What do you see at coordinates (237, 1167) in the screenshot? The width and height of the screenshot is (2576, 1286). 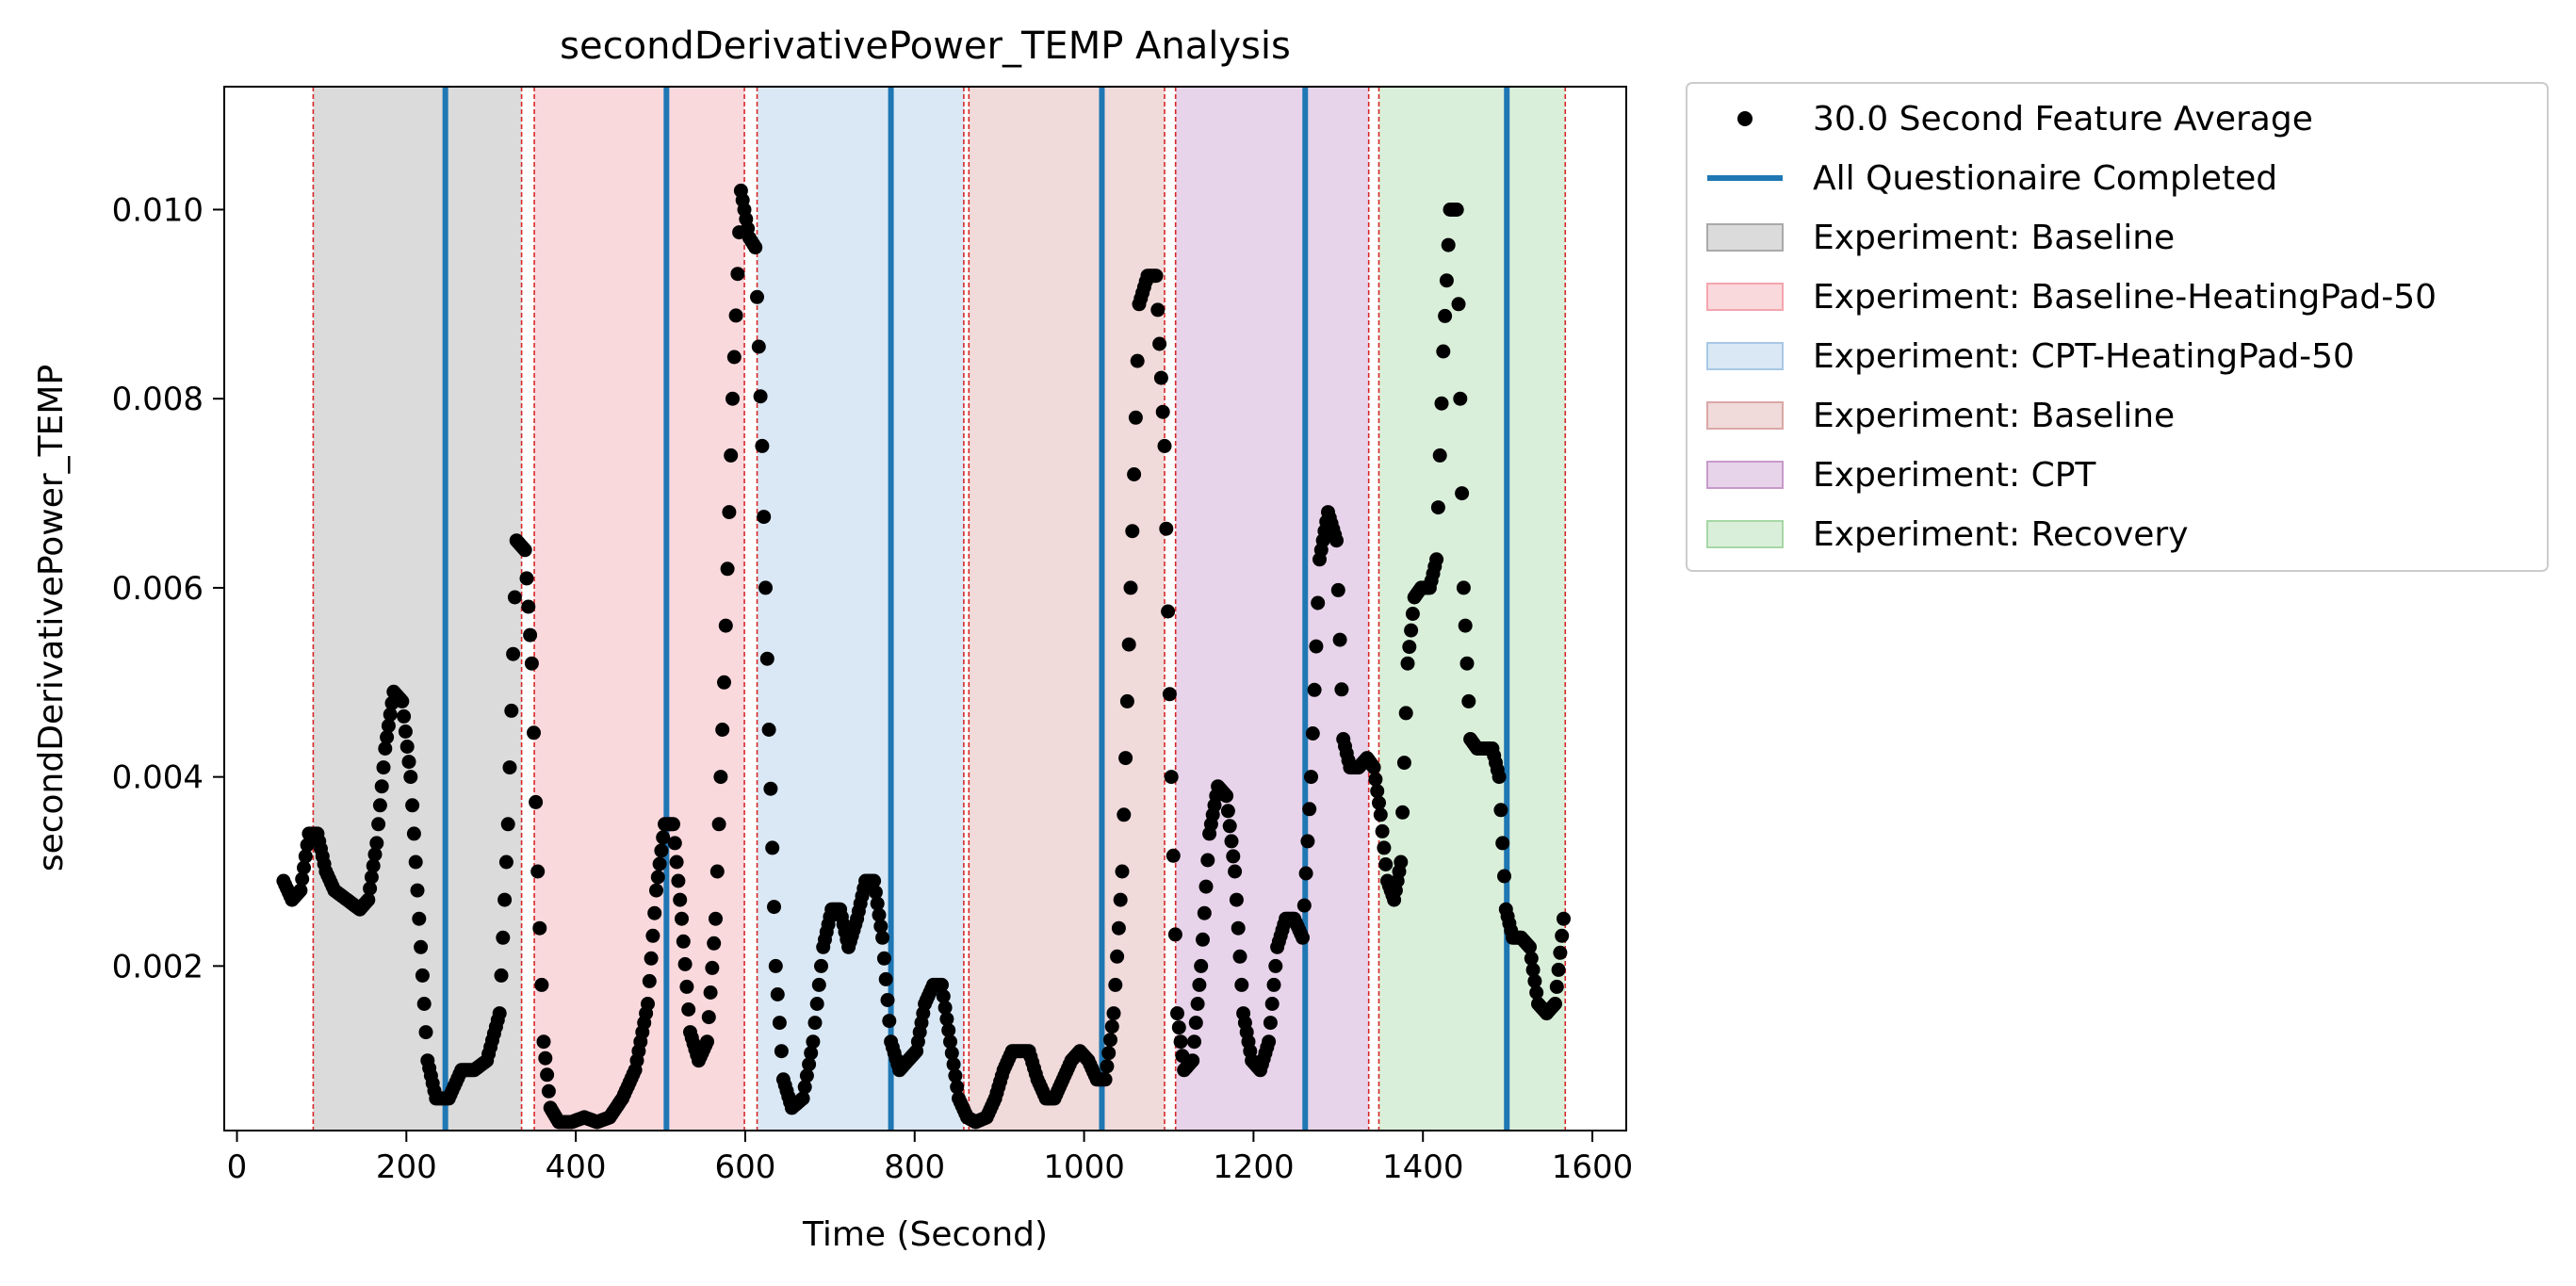 I see `x-tick-label-0: 0` at bounding box center [237, 1167].